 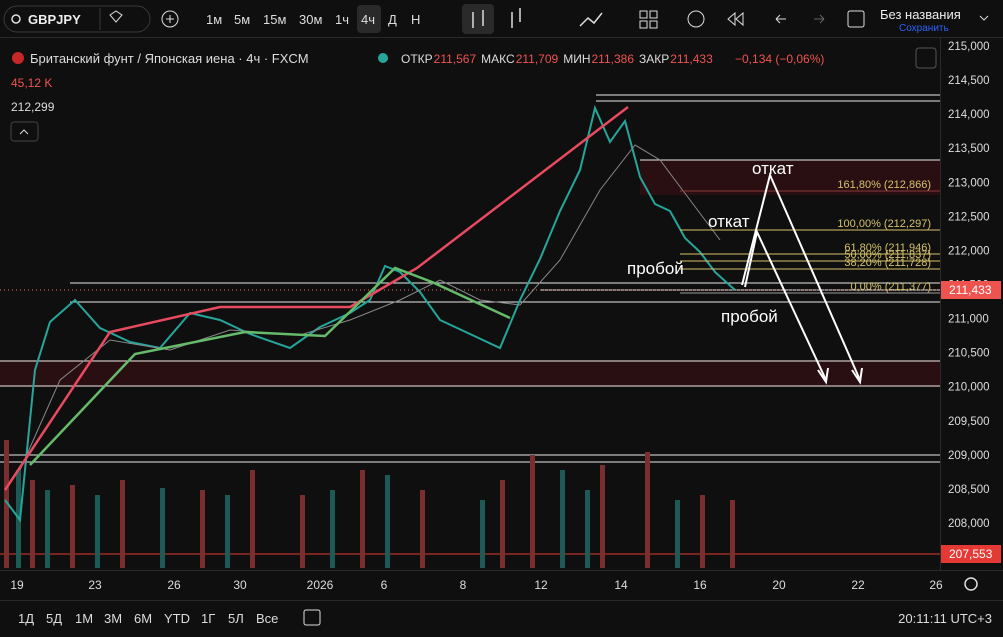 I want to click on settings-icon, so click(x=971, y=584).